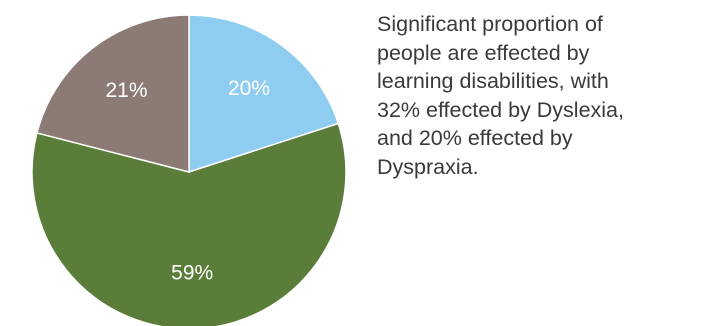 Image resolution: width=725 pixels, height=326 pixels. What do you see at coordinates (192, 273) in the screenshot?
I see `slice-value-label: 59%` at bounding box center [192, 273].